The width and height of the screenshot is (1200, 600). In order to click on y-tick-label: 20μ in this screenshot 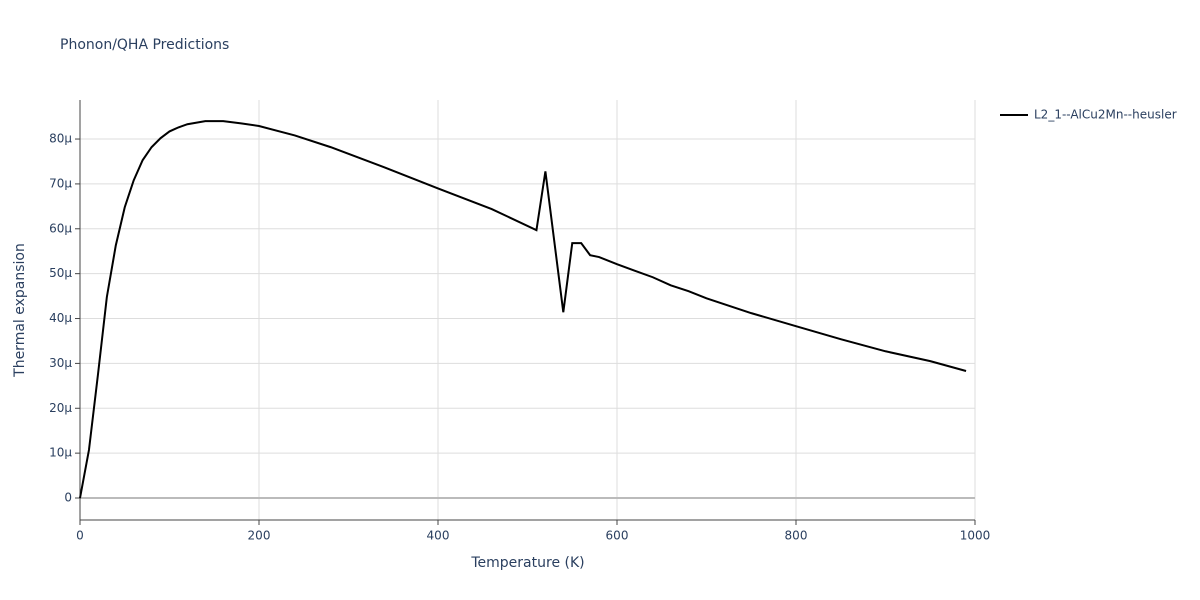, I will do `click(60, 408)`.